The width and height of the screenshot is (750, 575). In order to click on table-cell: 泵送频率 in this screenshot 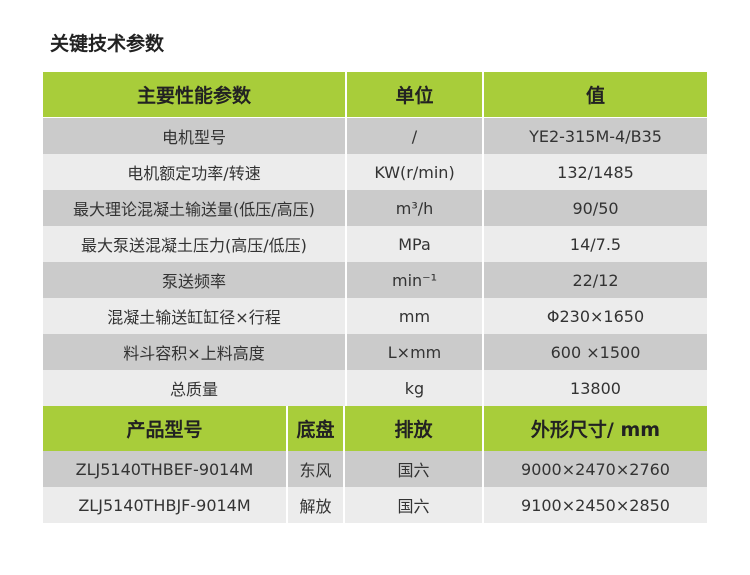, I will do `click(194, 280)`.